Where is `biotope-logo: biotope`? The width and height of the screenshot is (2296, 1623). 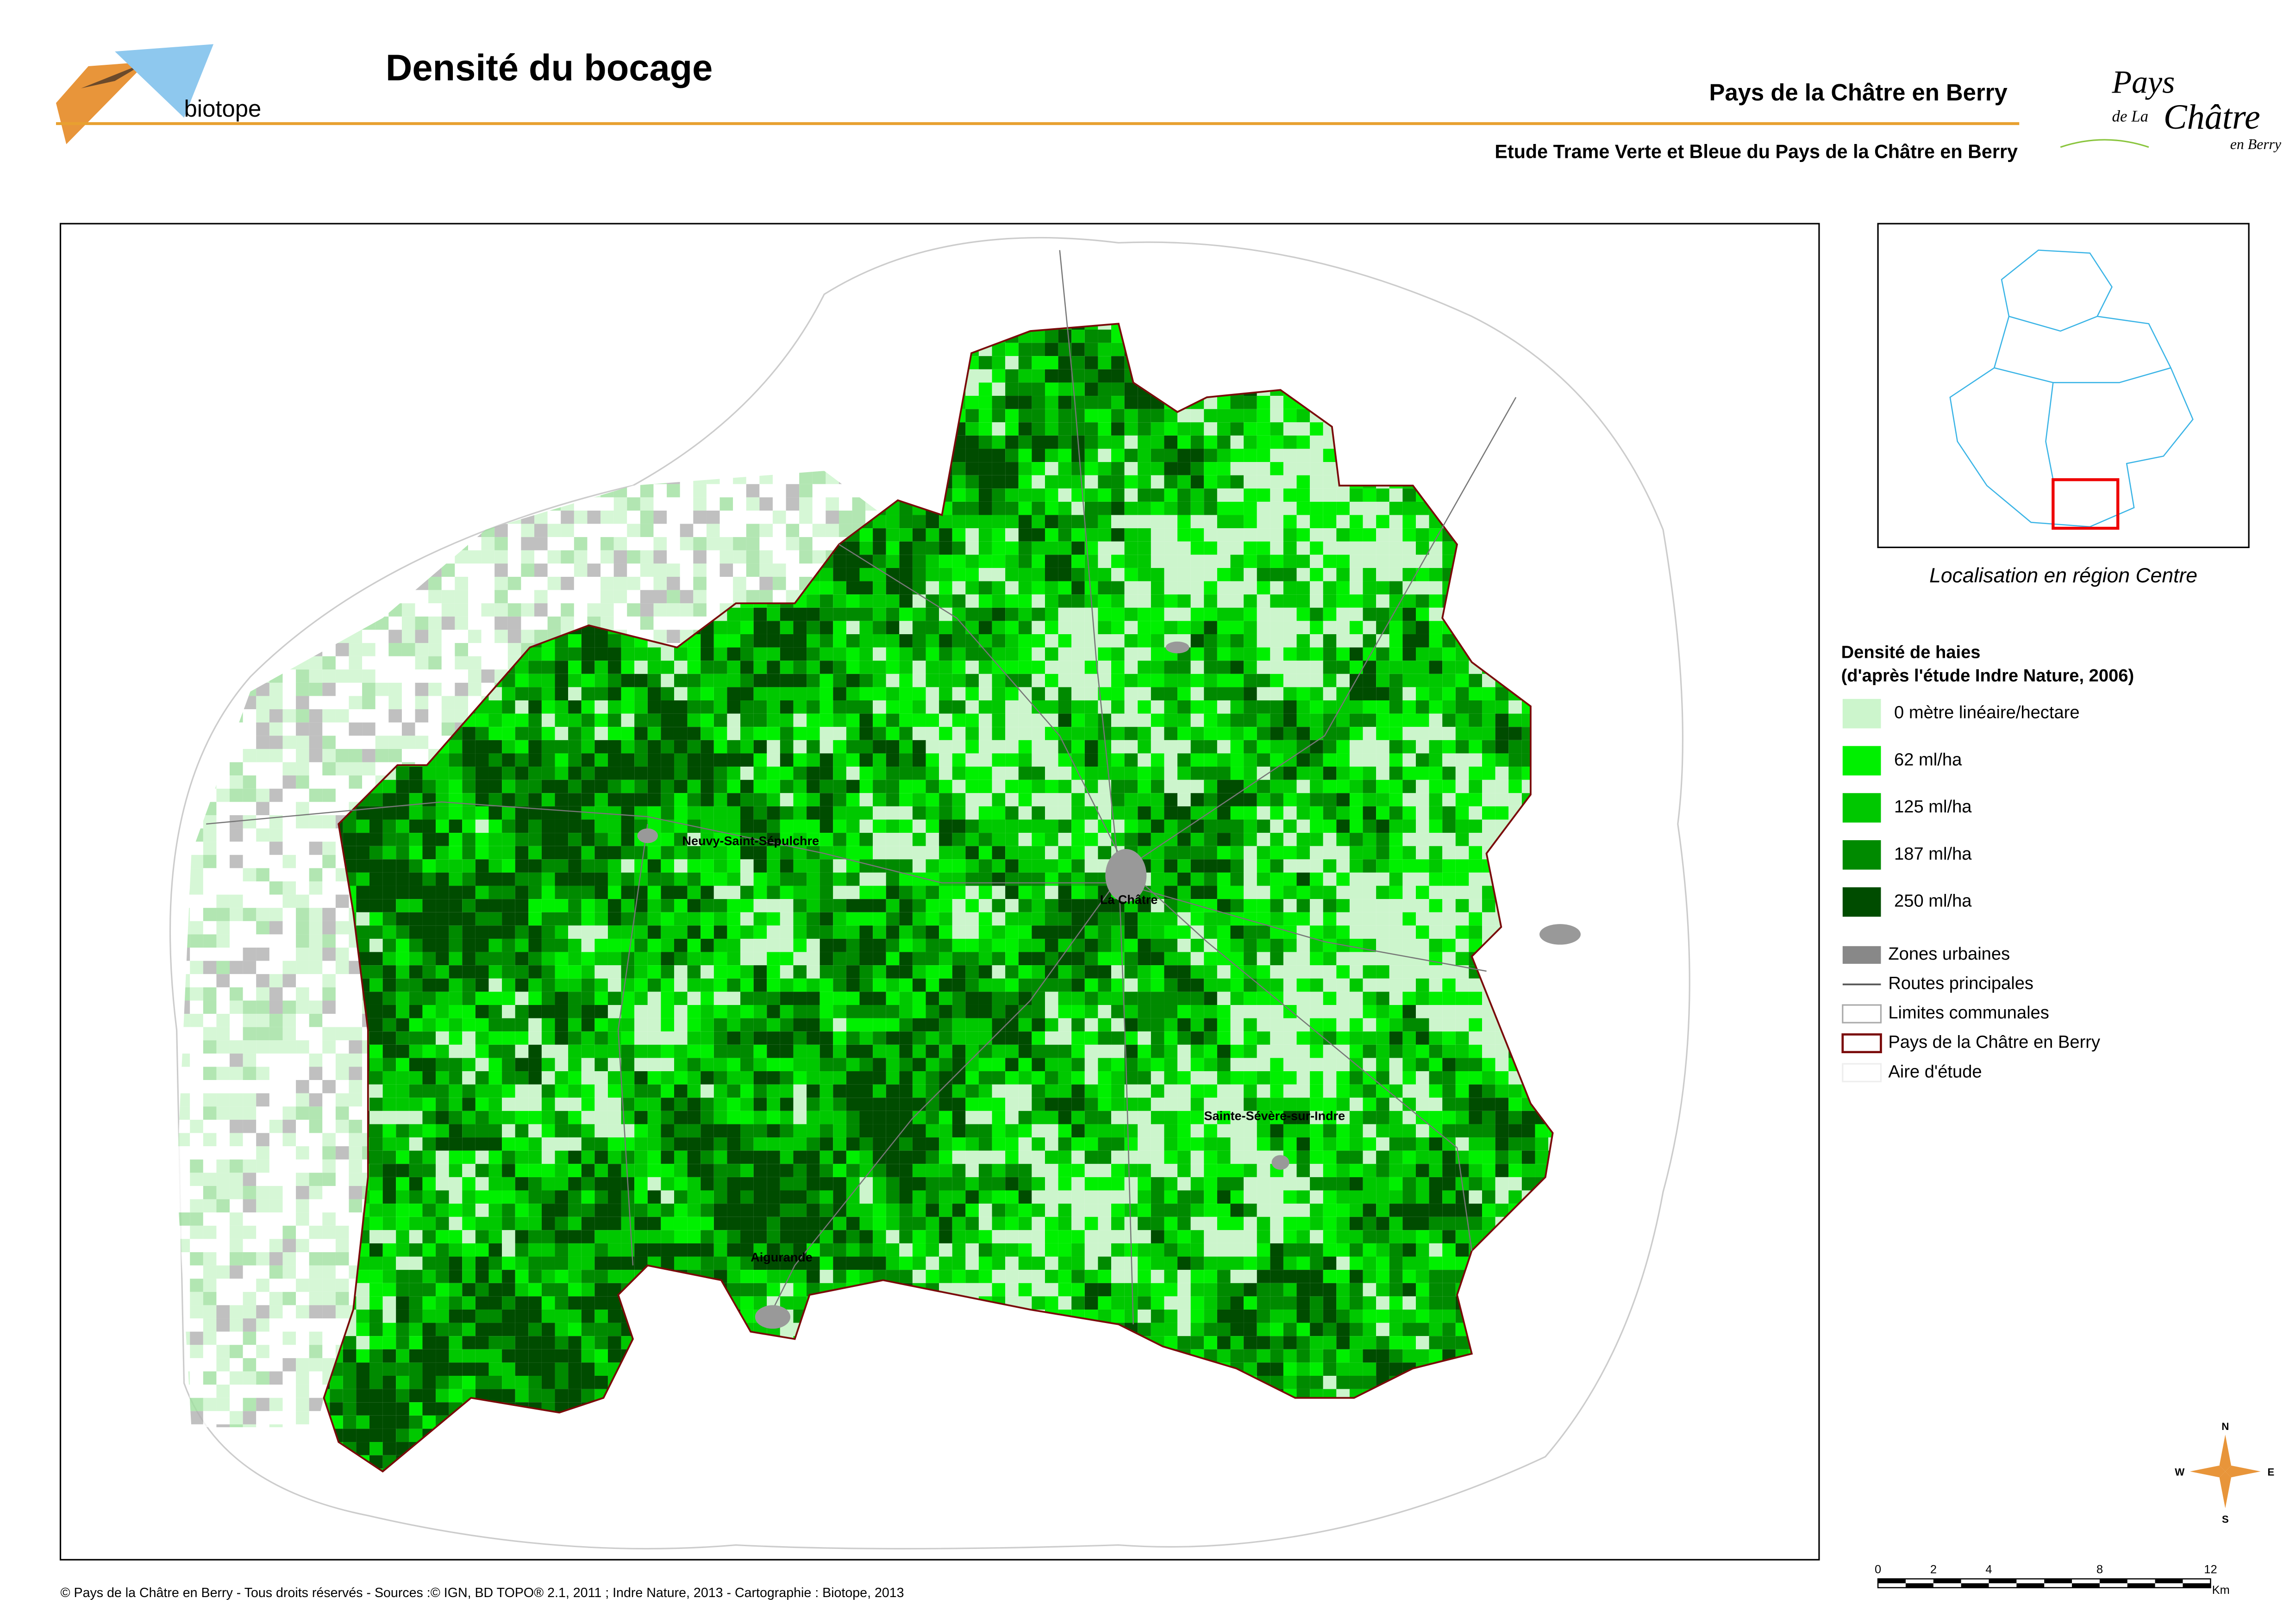
biotope-logo: biotope is located at coordinates (158, 94).